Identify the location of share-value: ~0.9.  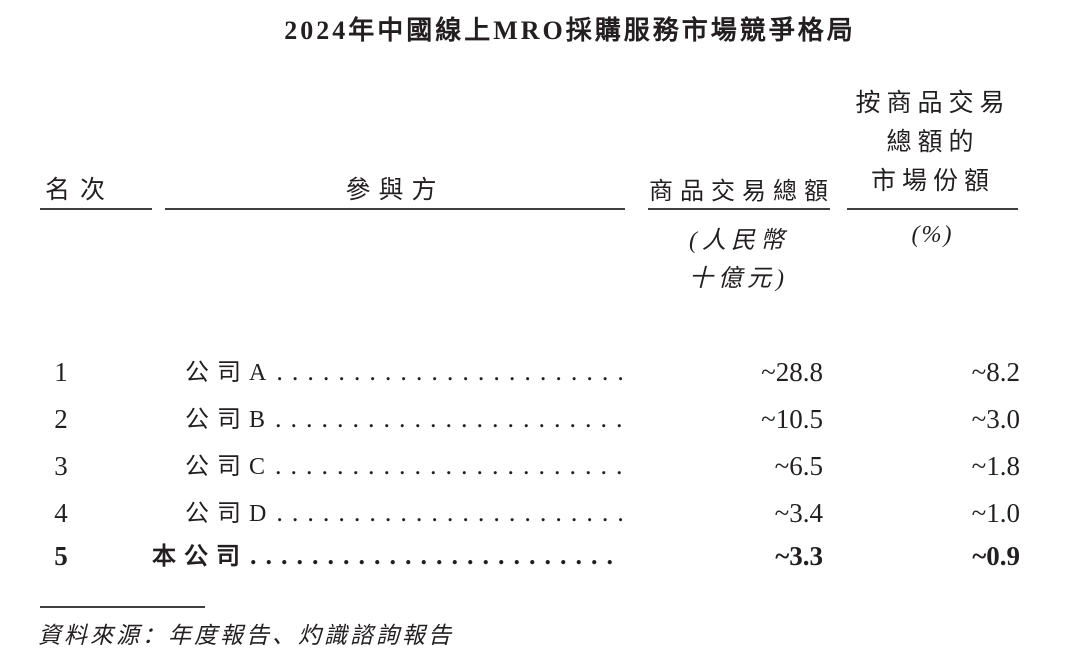
(996, 556).